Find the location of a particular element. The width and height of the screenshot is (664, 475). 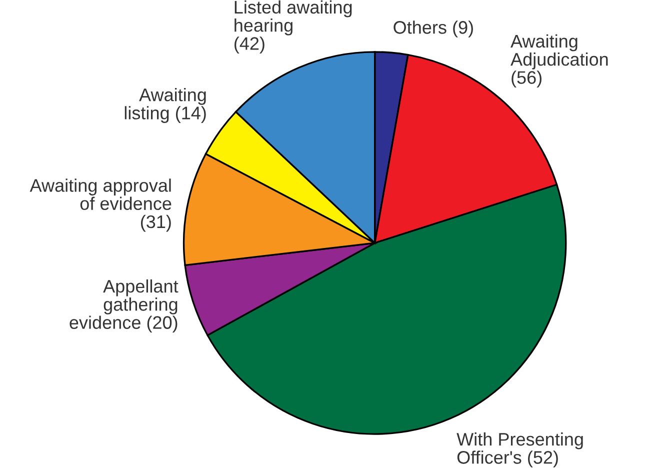

slice-label: Awaiting Adjudication (56) is located at coordinates (559, 61).